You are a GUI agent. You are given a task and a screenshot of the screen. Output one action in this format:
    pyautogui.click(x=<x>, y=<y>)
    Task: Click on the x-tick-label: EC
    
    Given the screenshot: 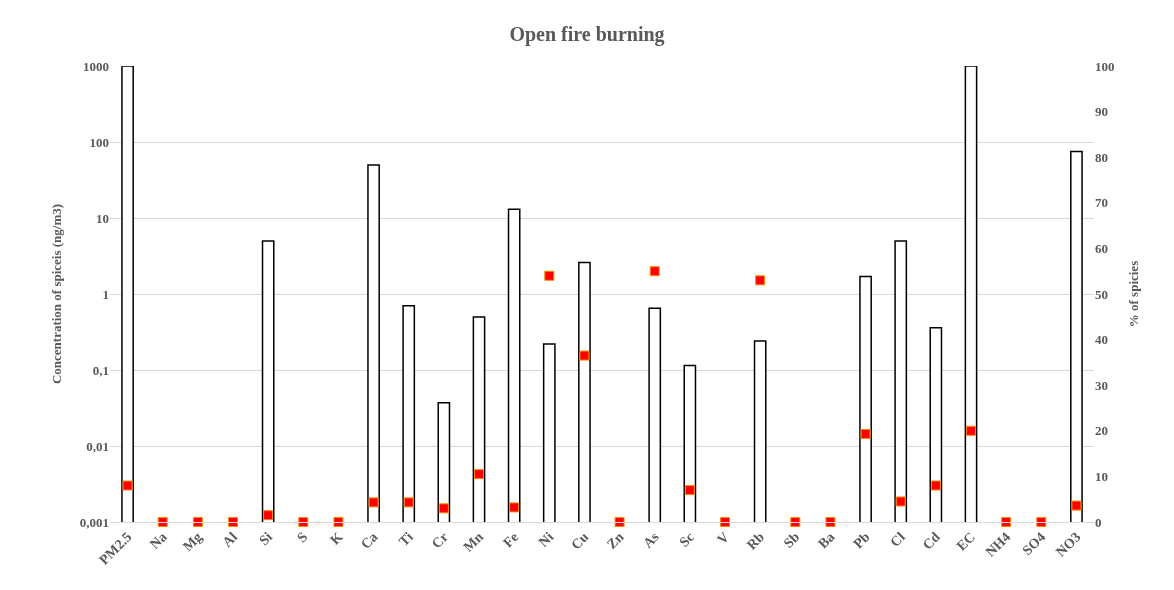 What is the action you would take?
    pyautogui.click(x=966, y=541)
    